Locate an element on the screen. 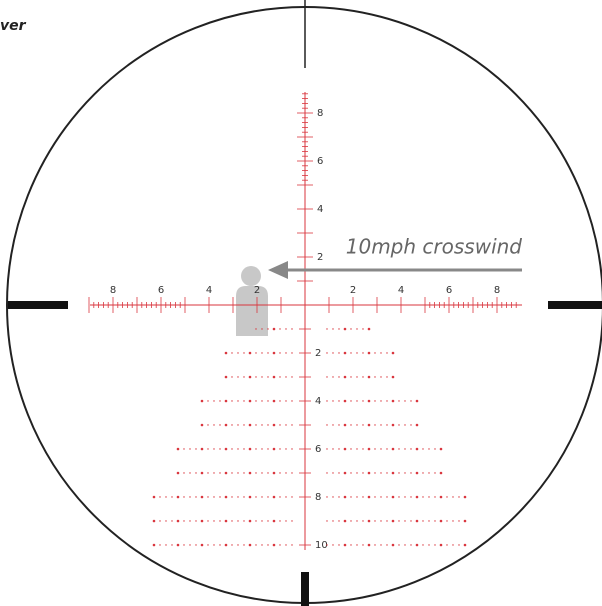  h-scale-label: 4 is located at coordinates (209, 290).